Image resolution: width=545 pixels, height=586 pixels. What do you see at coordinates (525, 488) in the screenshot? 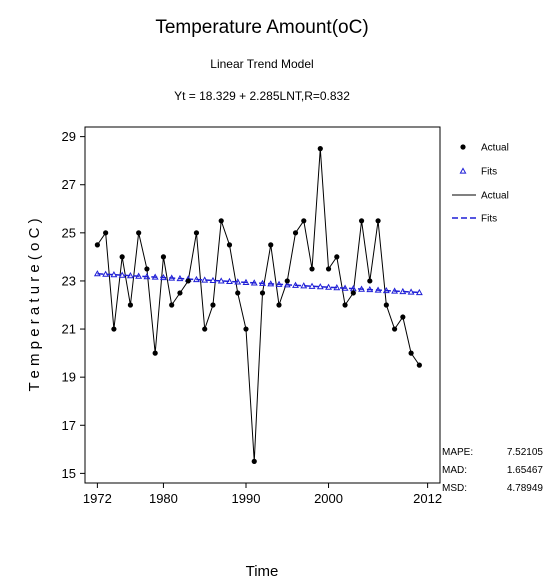
I see `accuracy-value: 4.78949` at bounding box center [525, 488].